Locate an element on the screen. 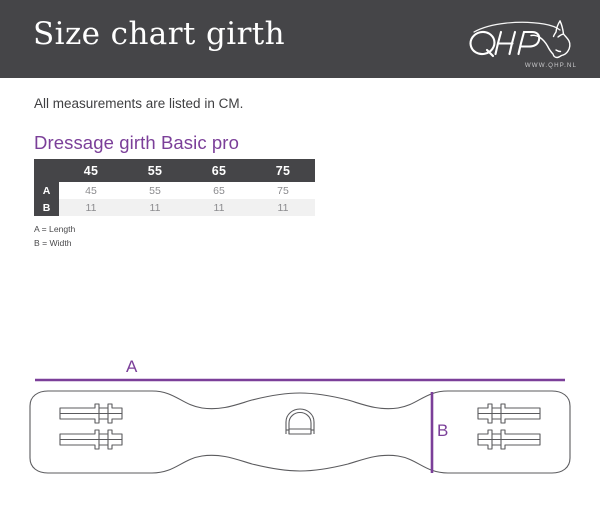 Image resolution: width=600 pixels, height=514 pixels. table-row-label: B is located at coordinates (46, 207).